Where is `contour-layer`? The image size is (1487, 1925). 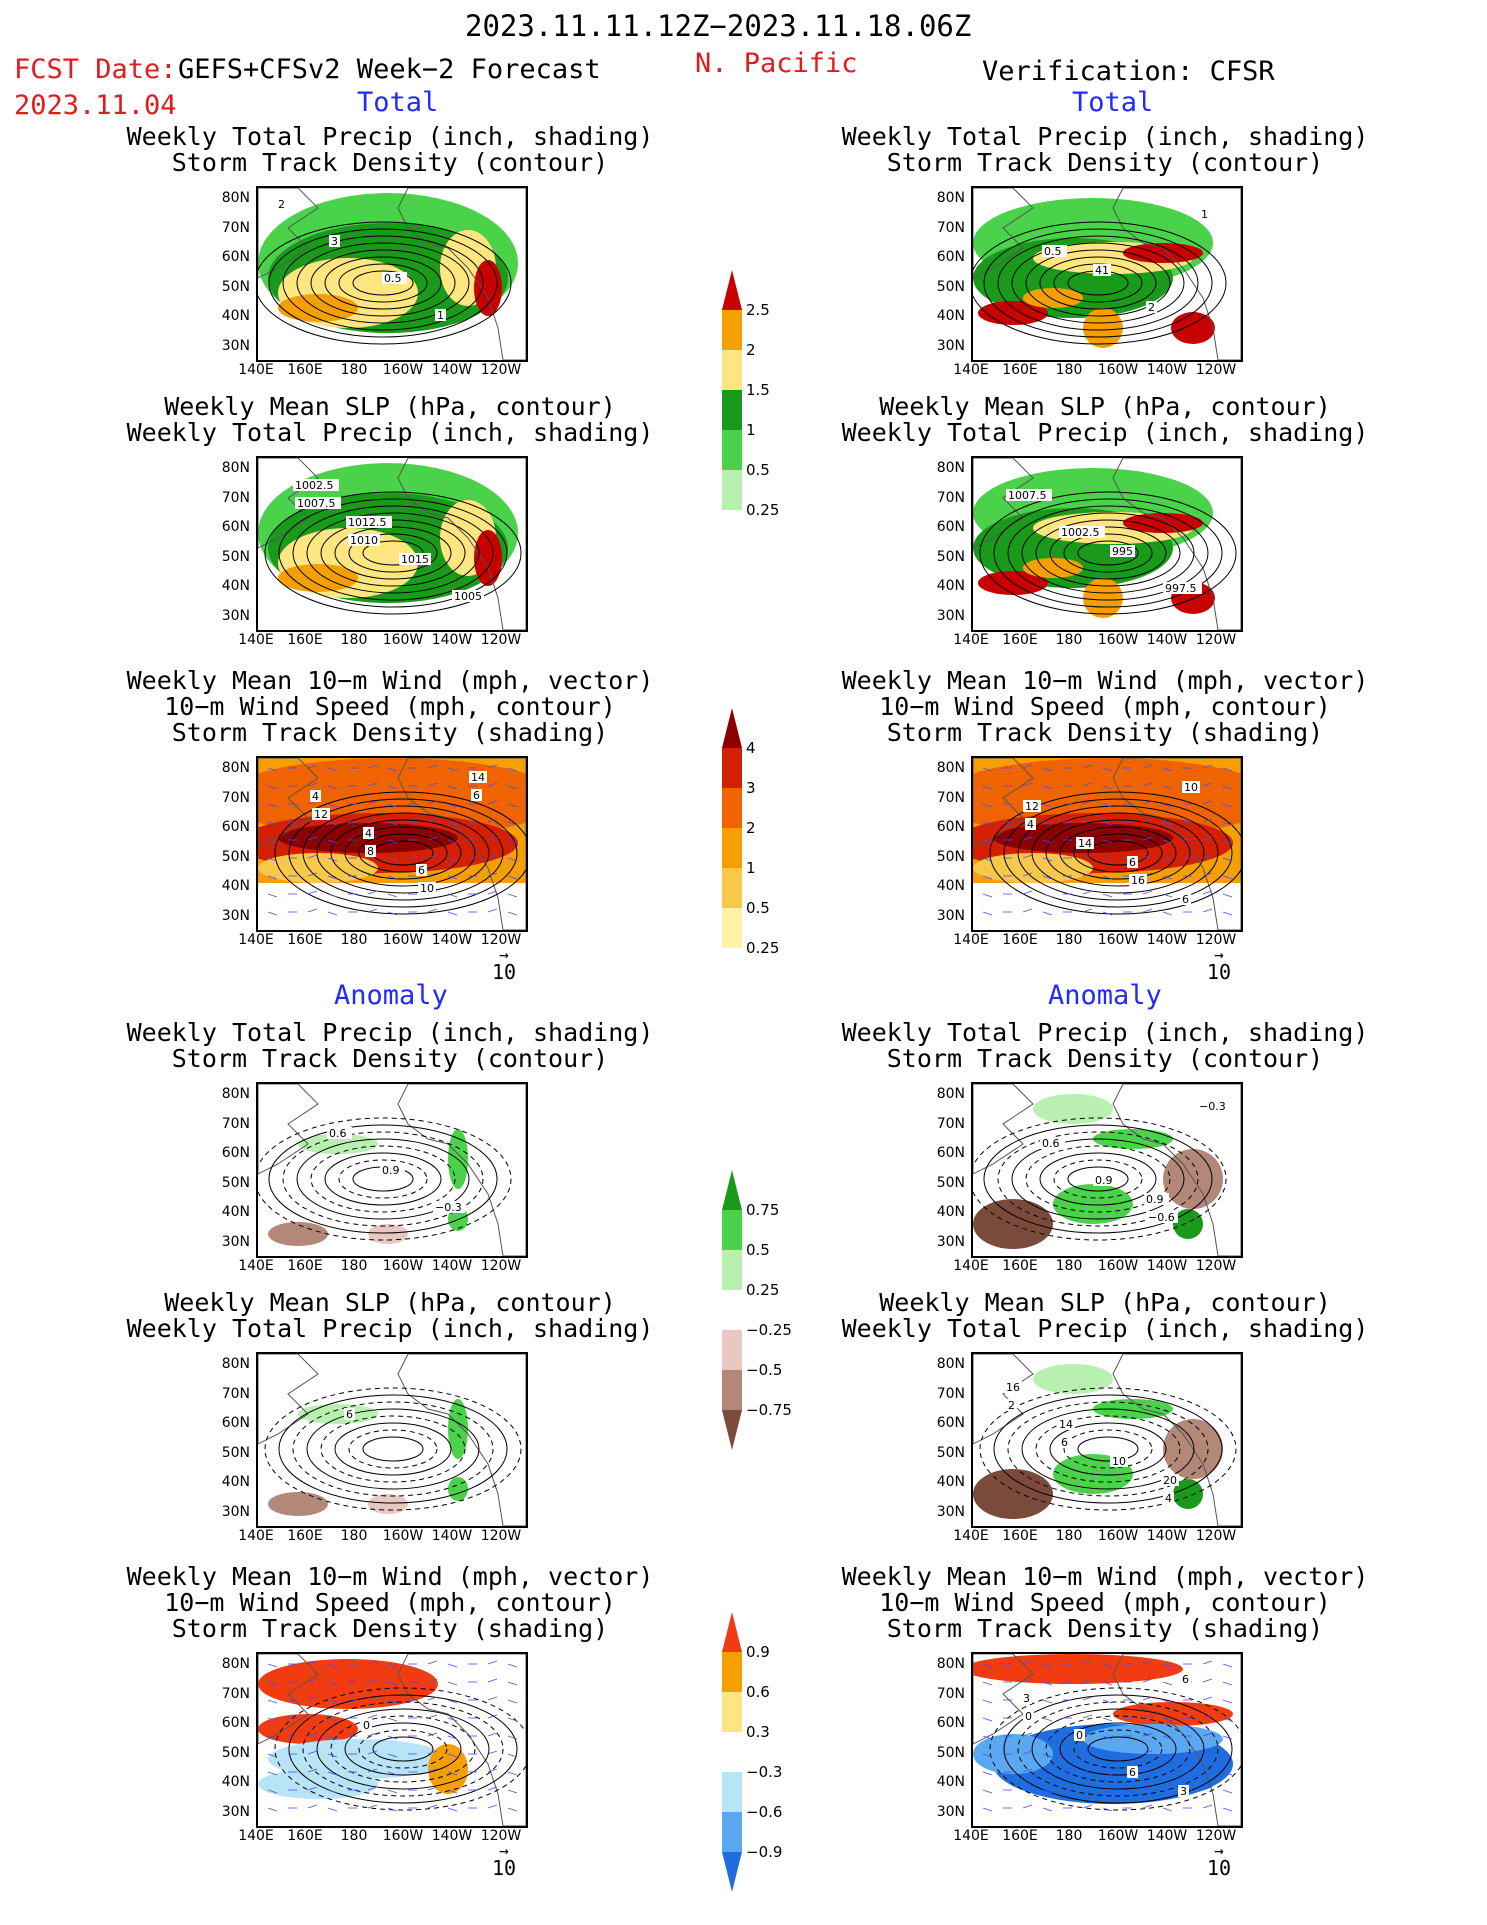
contour-layer is located at coordinates (393, 1449).